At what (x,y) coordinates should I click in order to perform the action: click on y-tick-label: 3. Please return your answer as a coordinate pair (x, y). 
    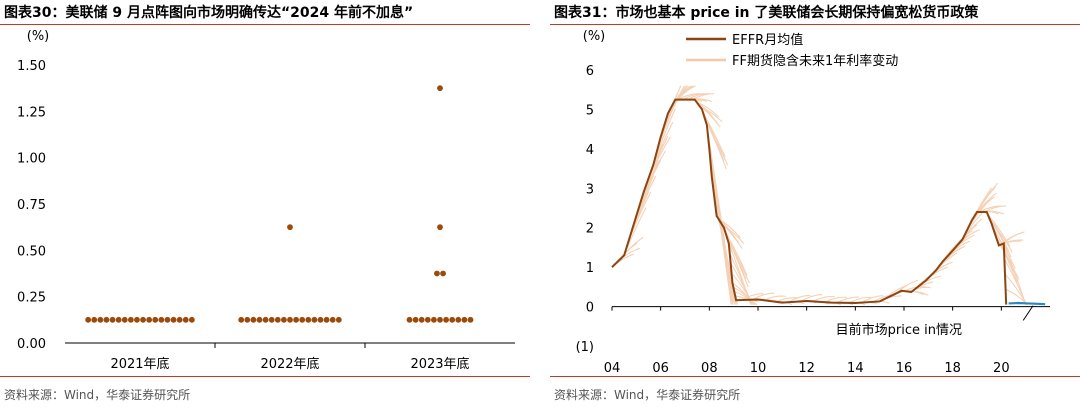
    Looking at the image, I should click on (590, 189).